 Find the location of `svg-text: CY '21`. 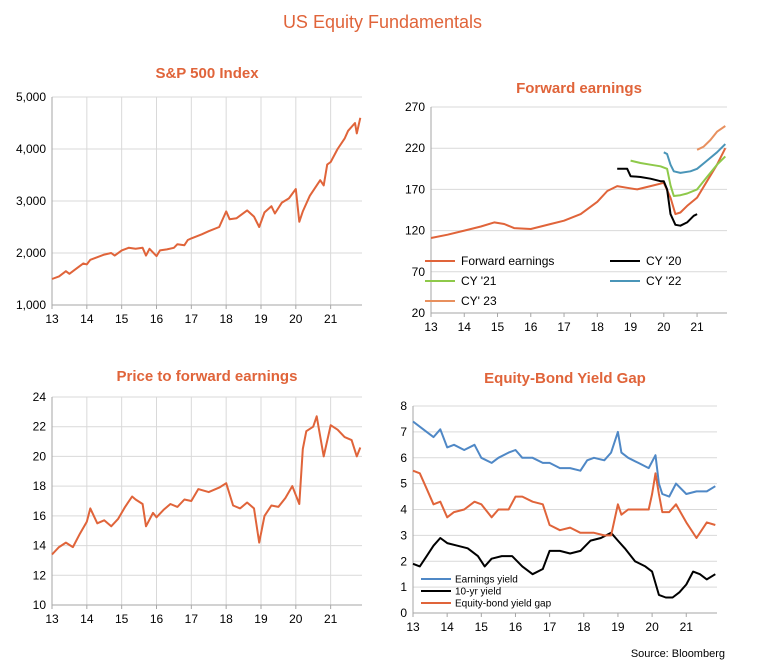

svg-text: CY '21 is located at coordinates (479, 281).